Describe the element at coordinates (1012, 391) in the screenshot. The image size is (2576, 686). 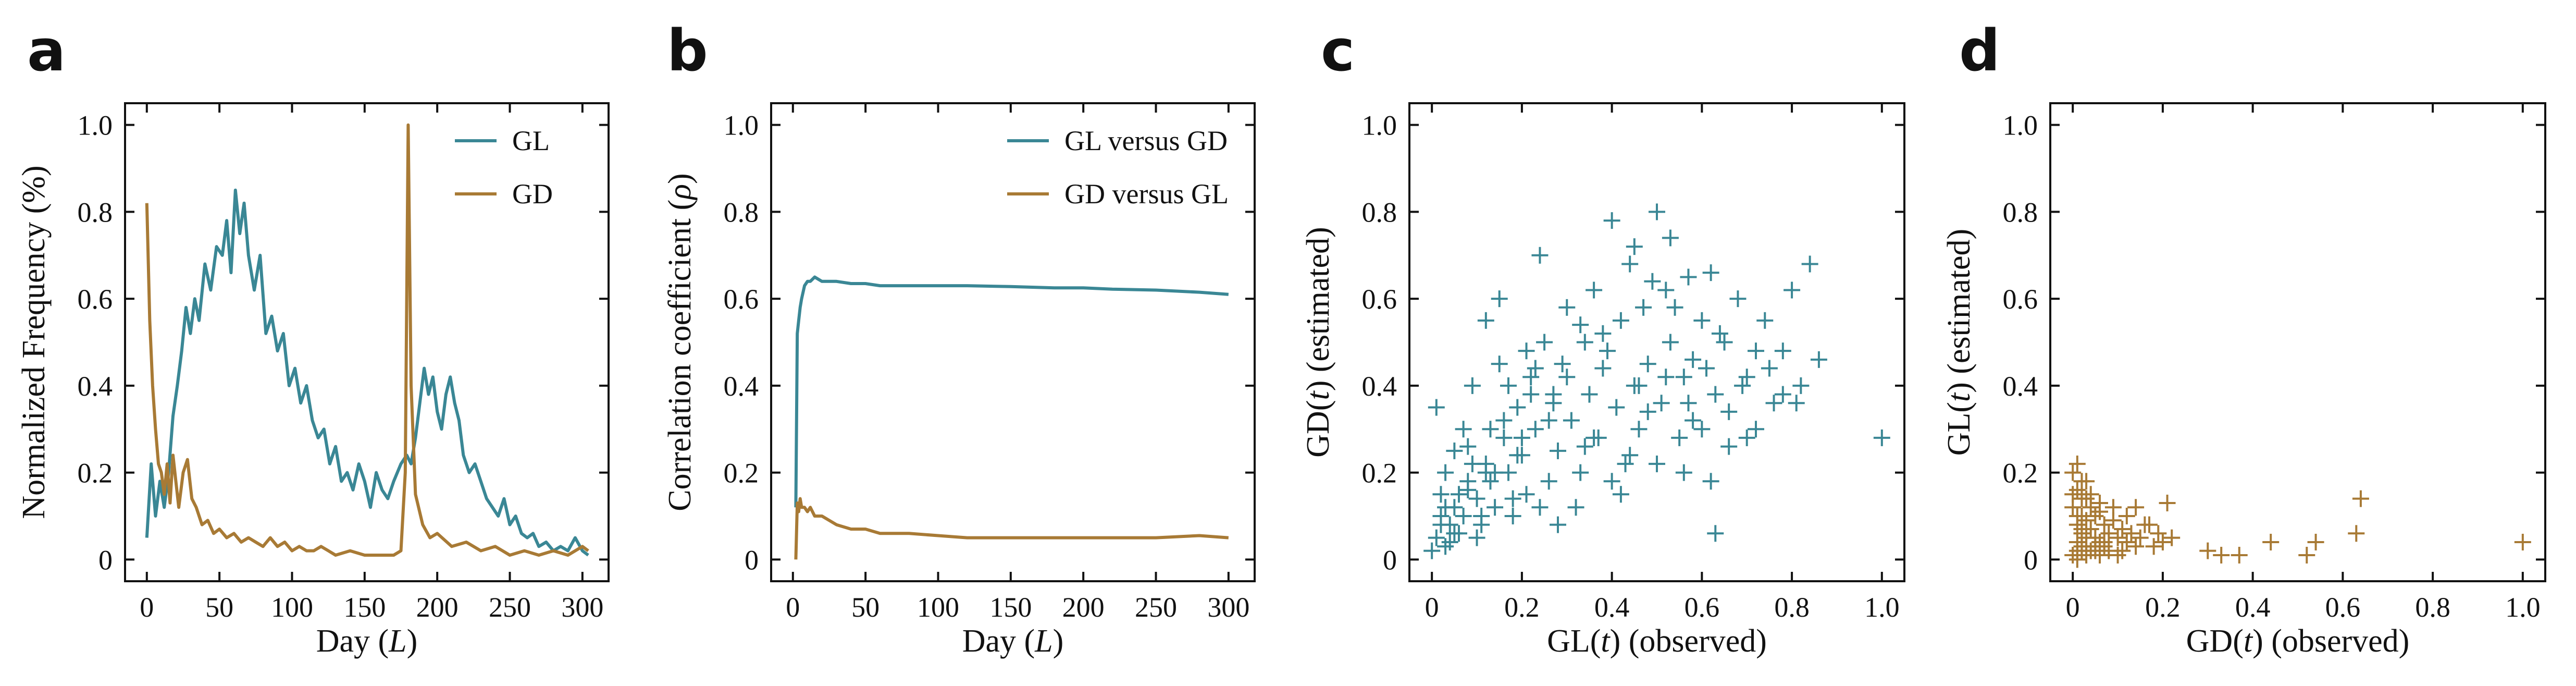
I see `series-line-gl-versus-gd` at that location.